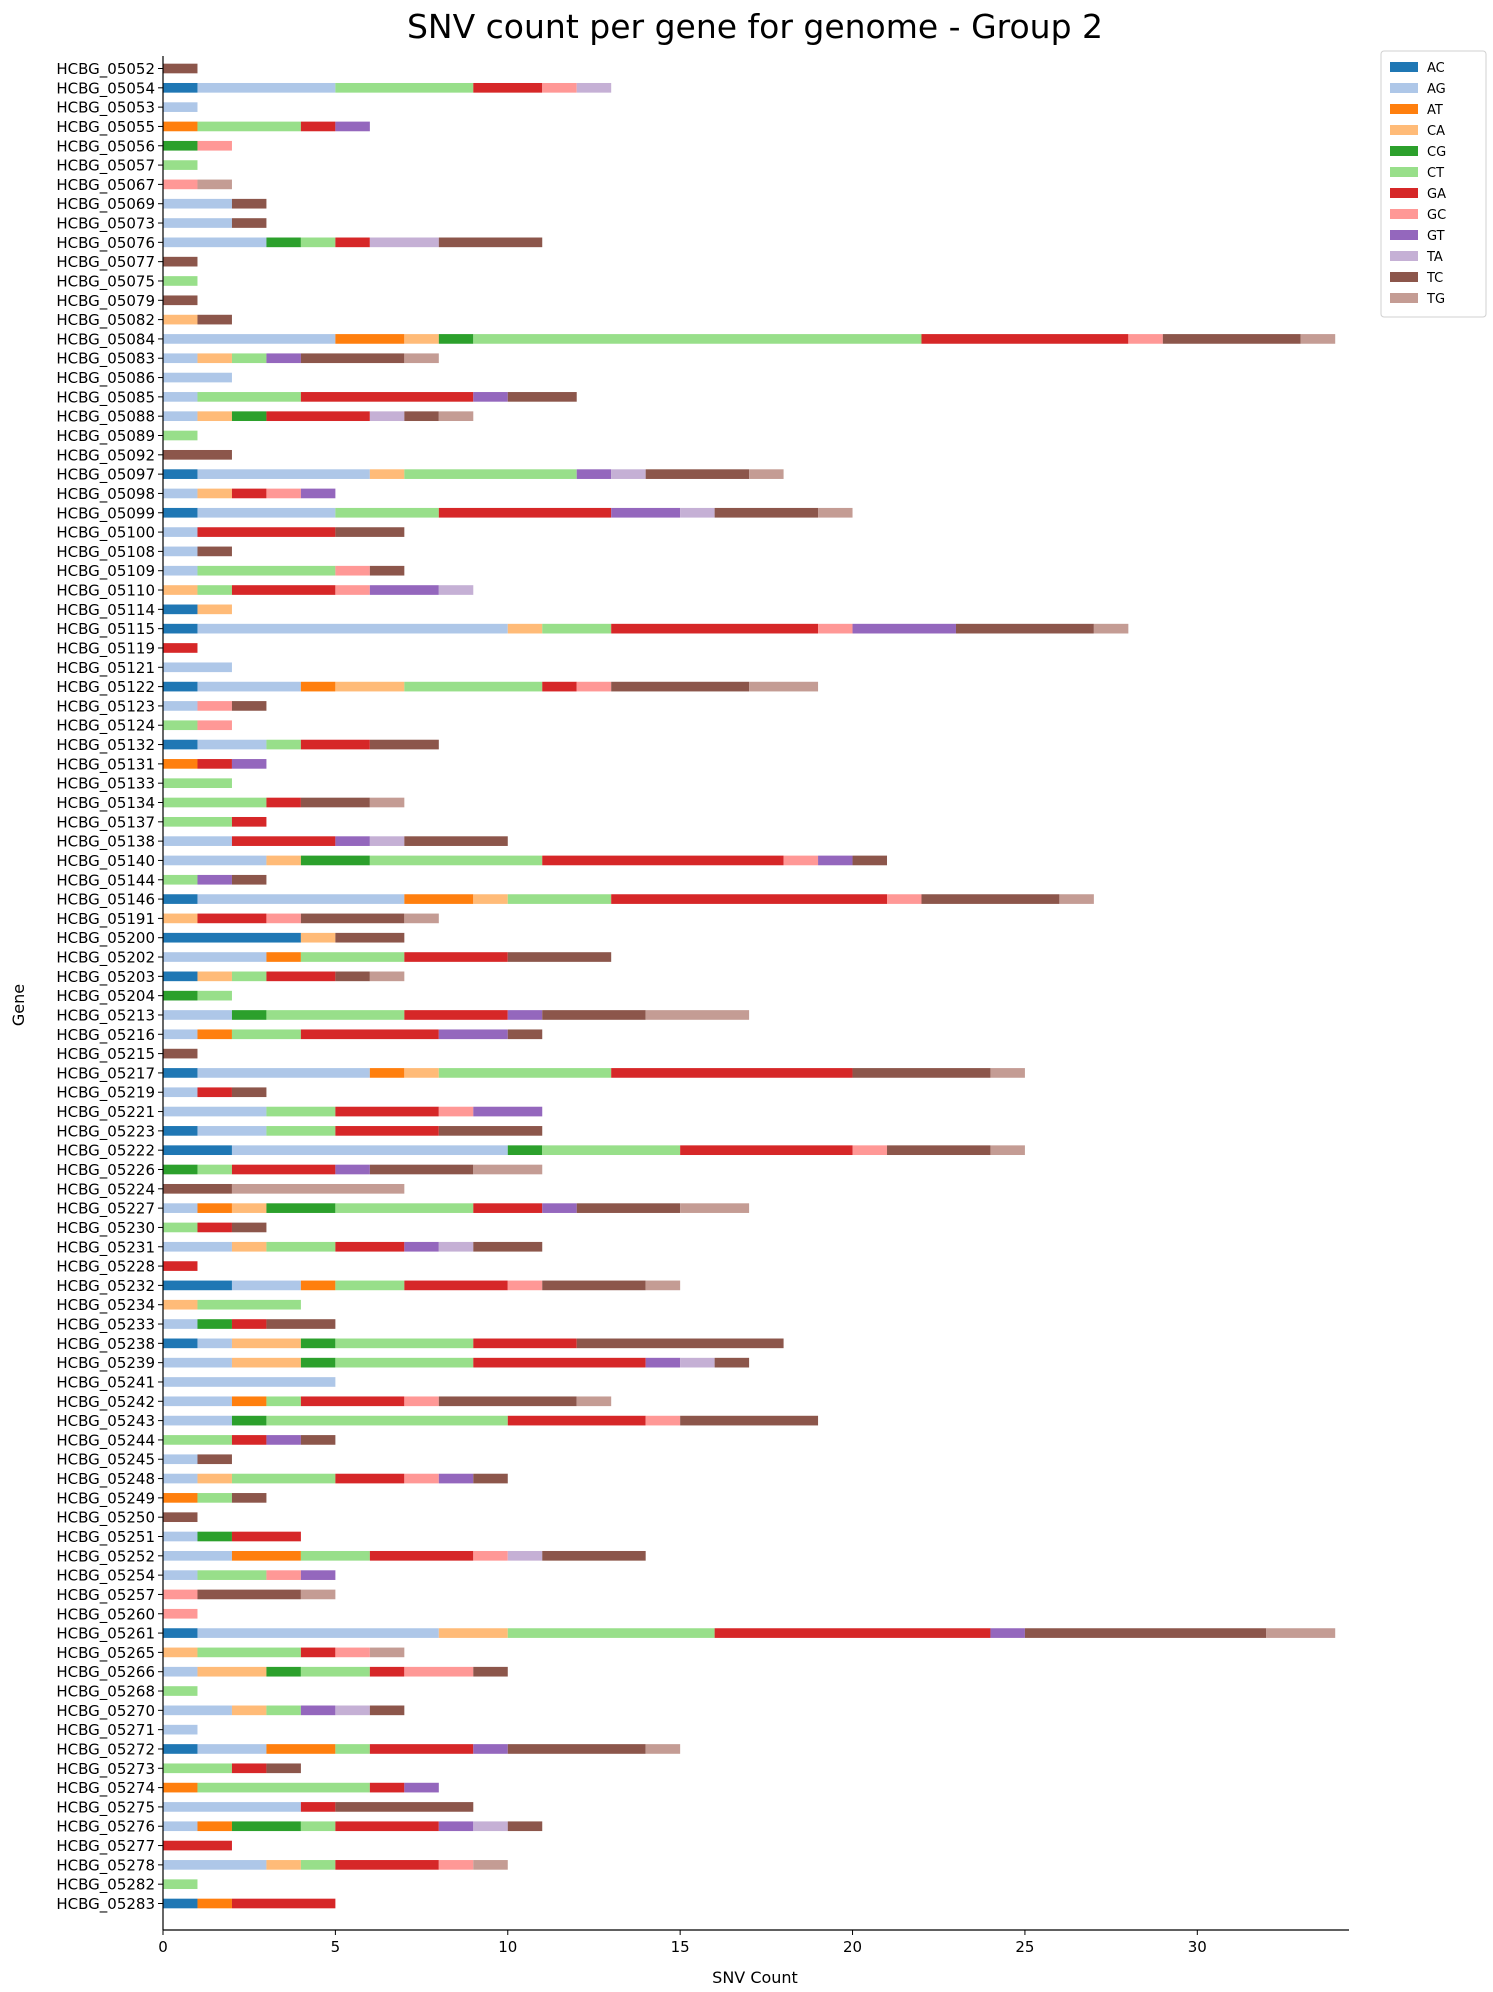 This screenshot has width=1493, height=1992. Describe the element at coordinates (369, 1034) in the screenshot. I see `bar-segment-HCBG_05216-GA` at that location.